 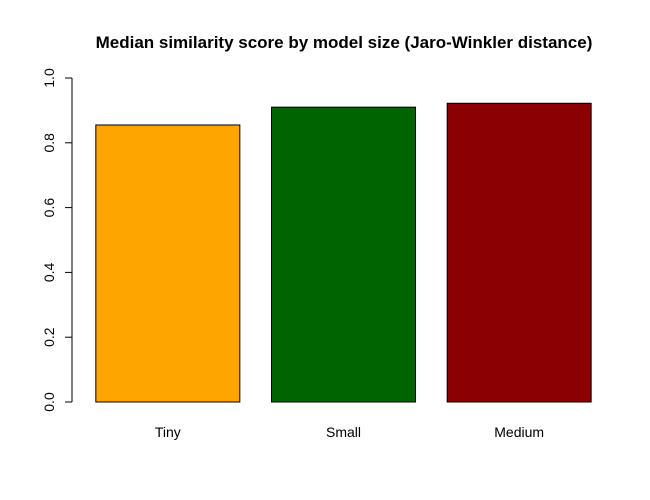 What do you see at coordinates (168, 263) in the screenshot?
I see `bar-tiny` at bounding box center [168, 263].